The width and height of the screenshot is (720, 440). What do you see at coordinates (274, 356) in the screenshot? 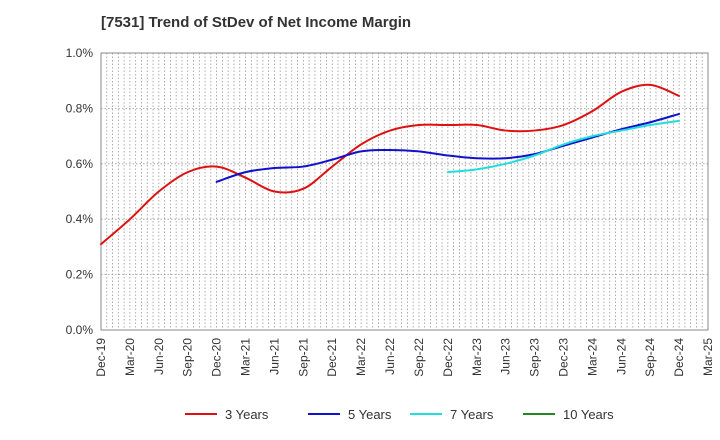
I see `x-tick-label: Jun-21` at bounding box center [274, 356].